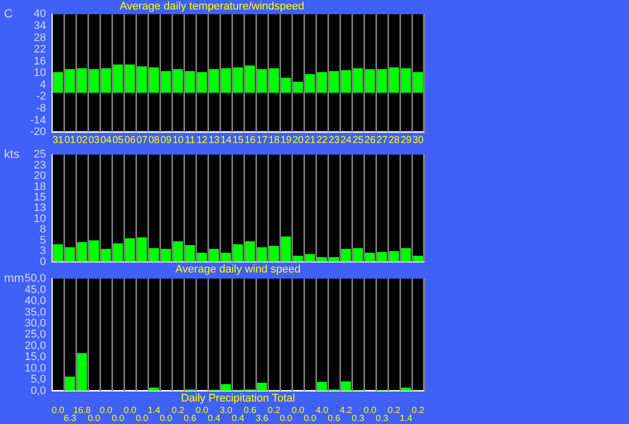  I want to click on y-tick-label: 45,0, so click(35, 290).